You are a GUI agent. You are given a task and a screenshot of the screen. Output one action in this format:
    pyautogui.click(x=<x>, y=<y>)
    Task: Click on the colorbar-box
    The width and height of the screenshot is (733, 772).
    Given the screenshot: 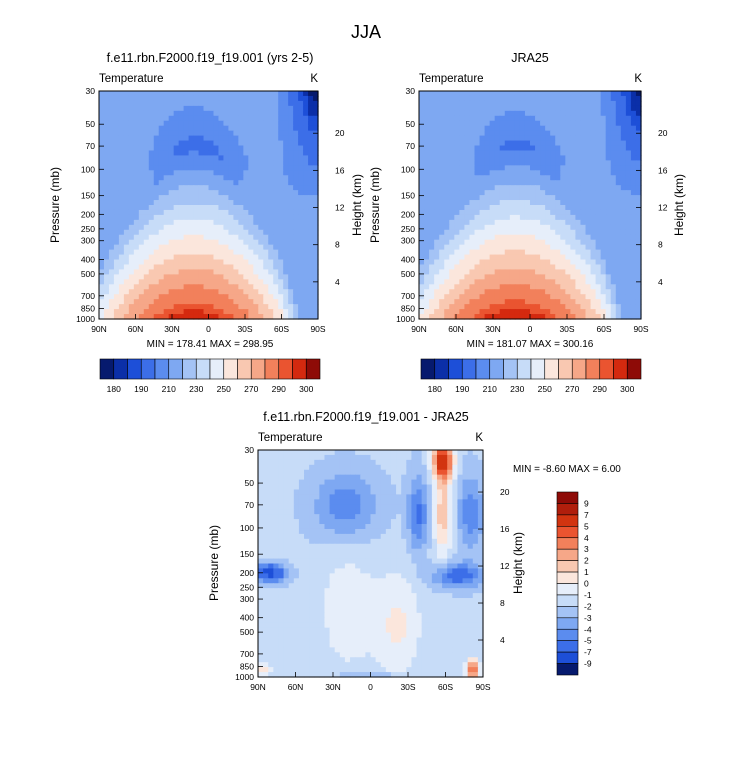 What is the action you would take?
    pyautogui.click(x=606, y=369)
    